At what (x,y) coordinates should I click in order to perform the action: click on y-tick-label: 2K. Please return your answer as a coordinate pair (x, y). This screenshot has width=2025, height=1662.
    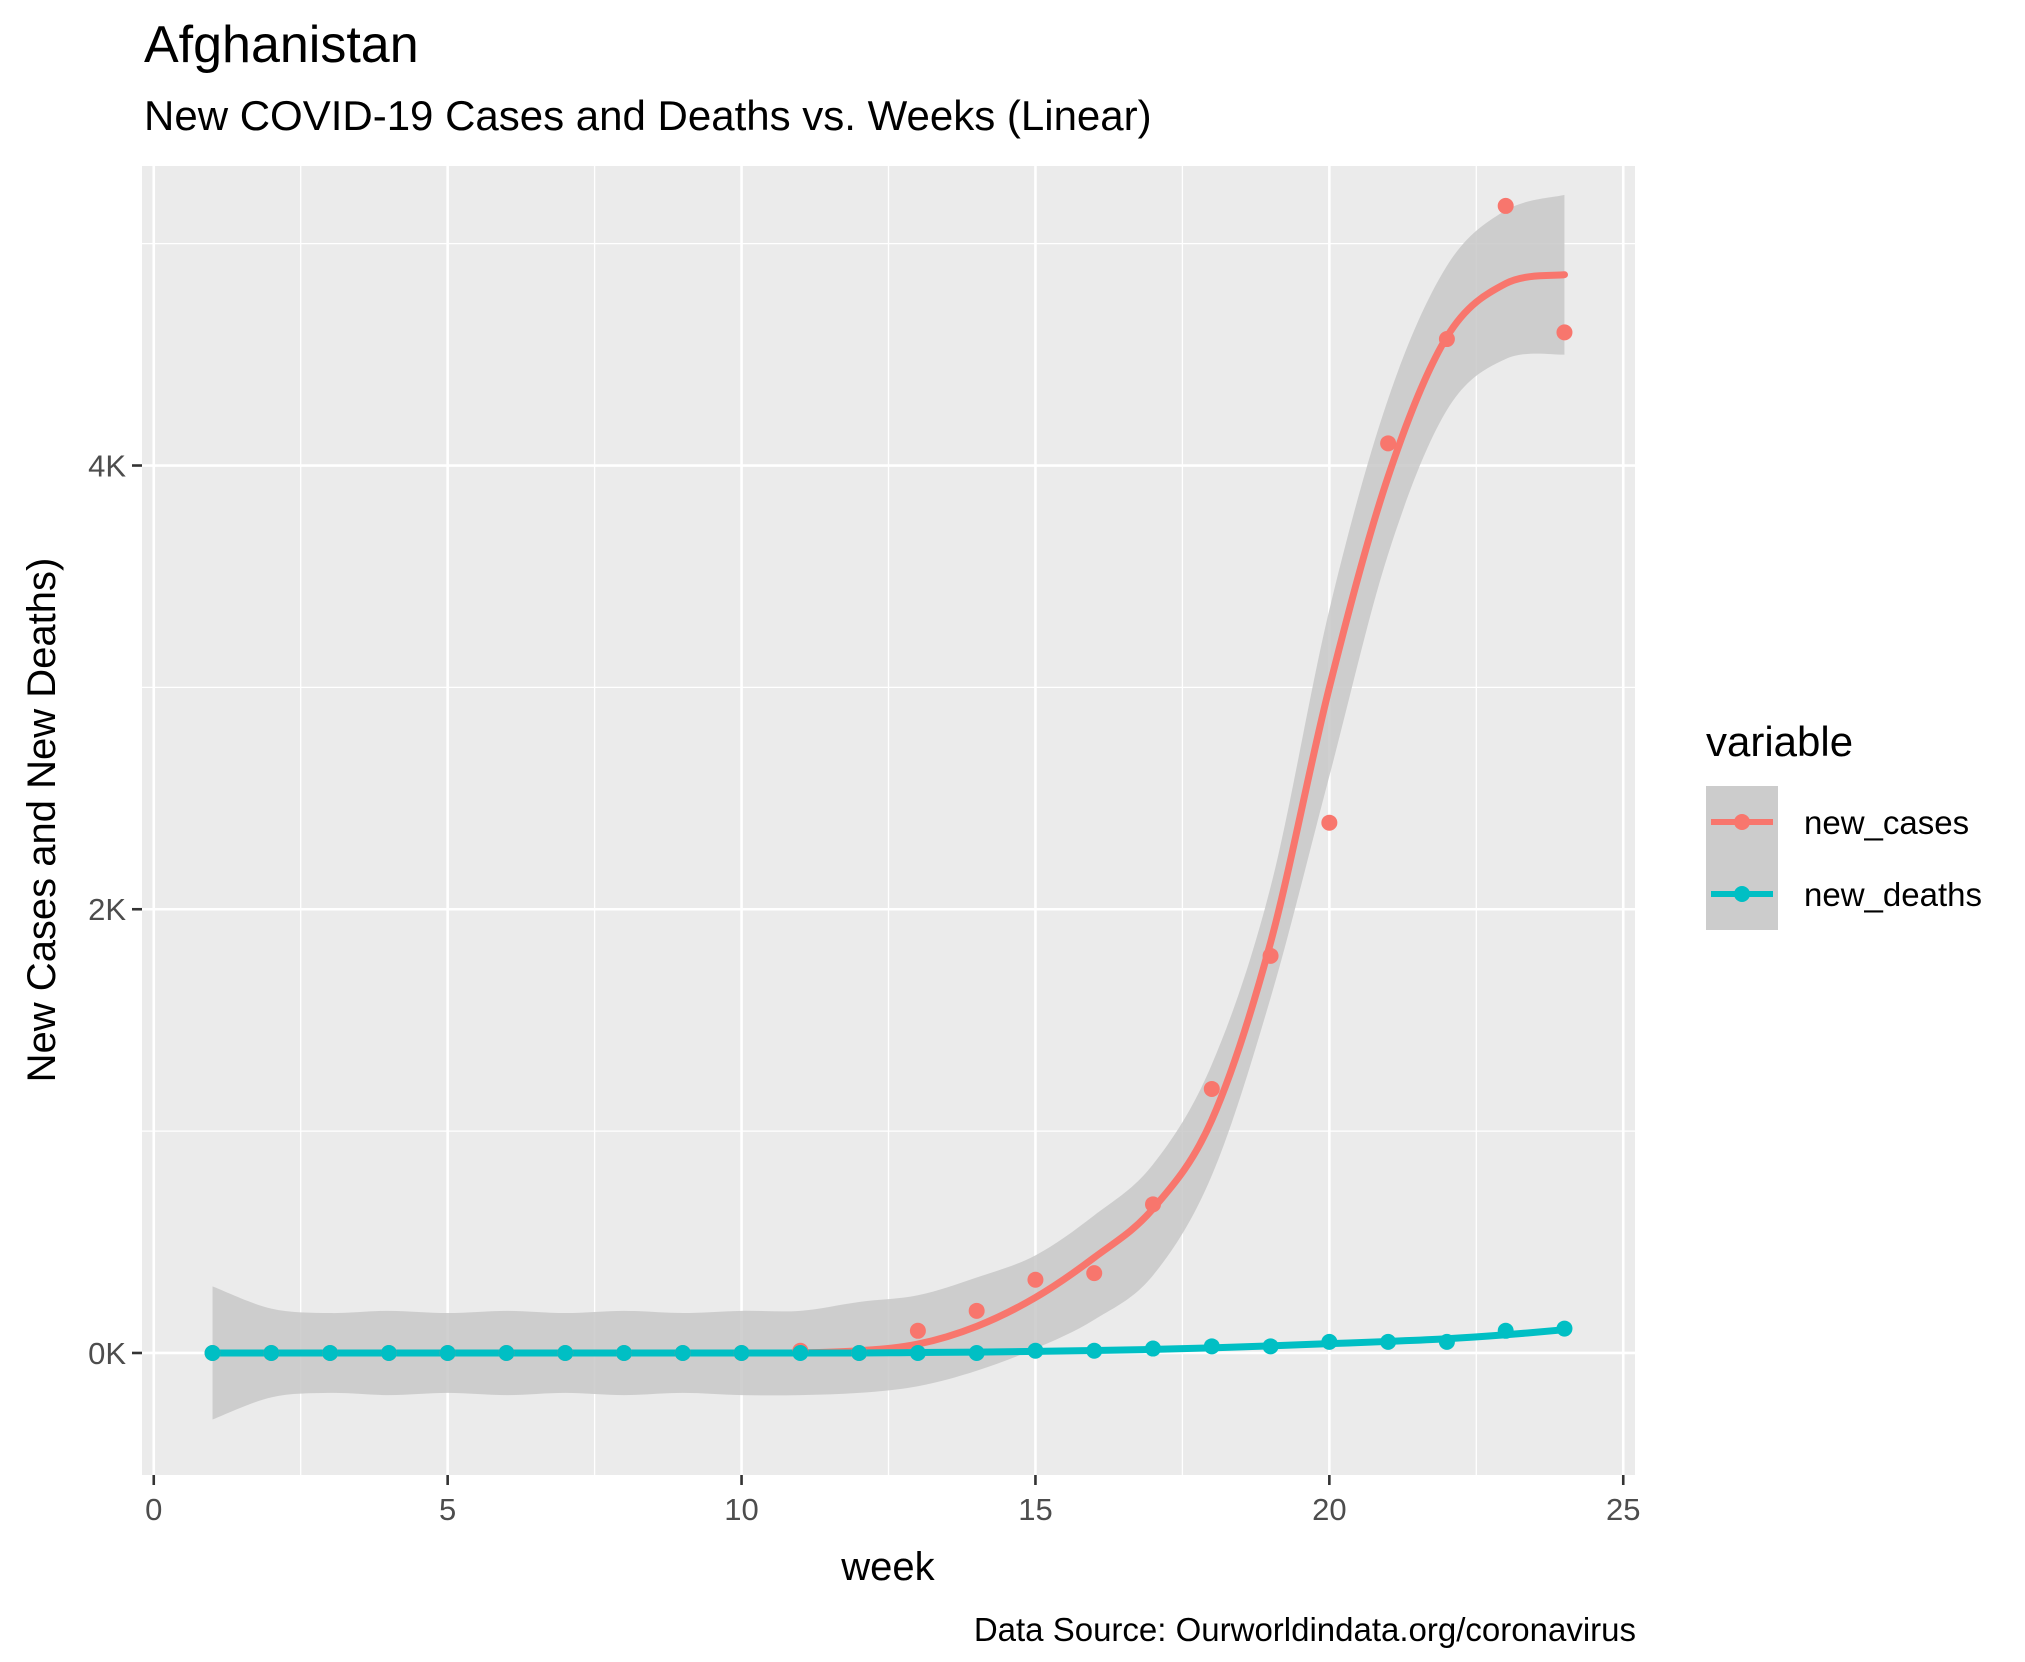
    Looking at the image, I should click on (107, 909).